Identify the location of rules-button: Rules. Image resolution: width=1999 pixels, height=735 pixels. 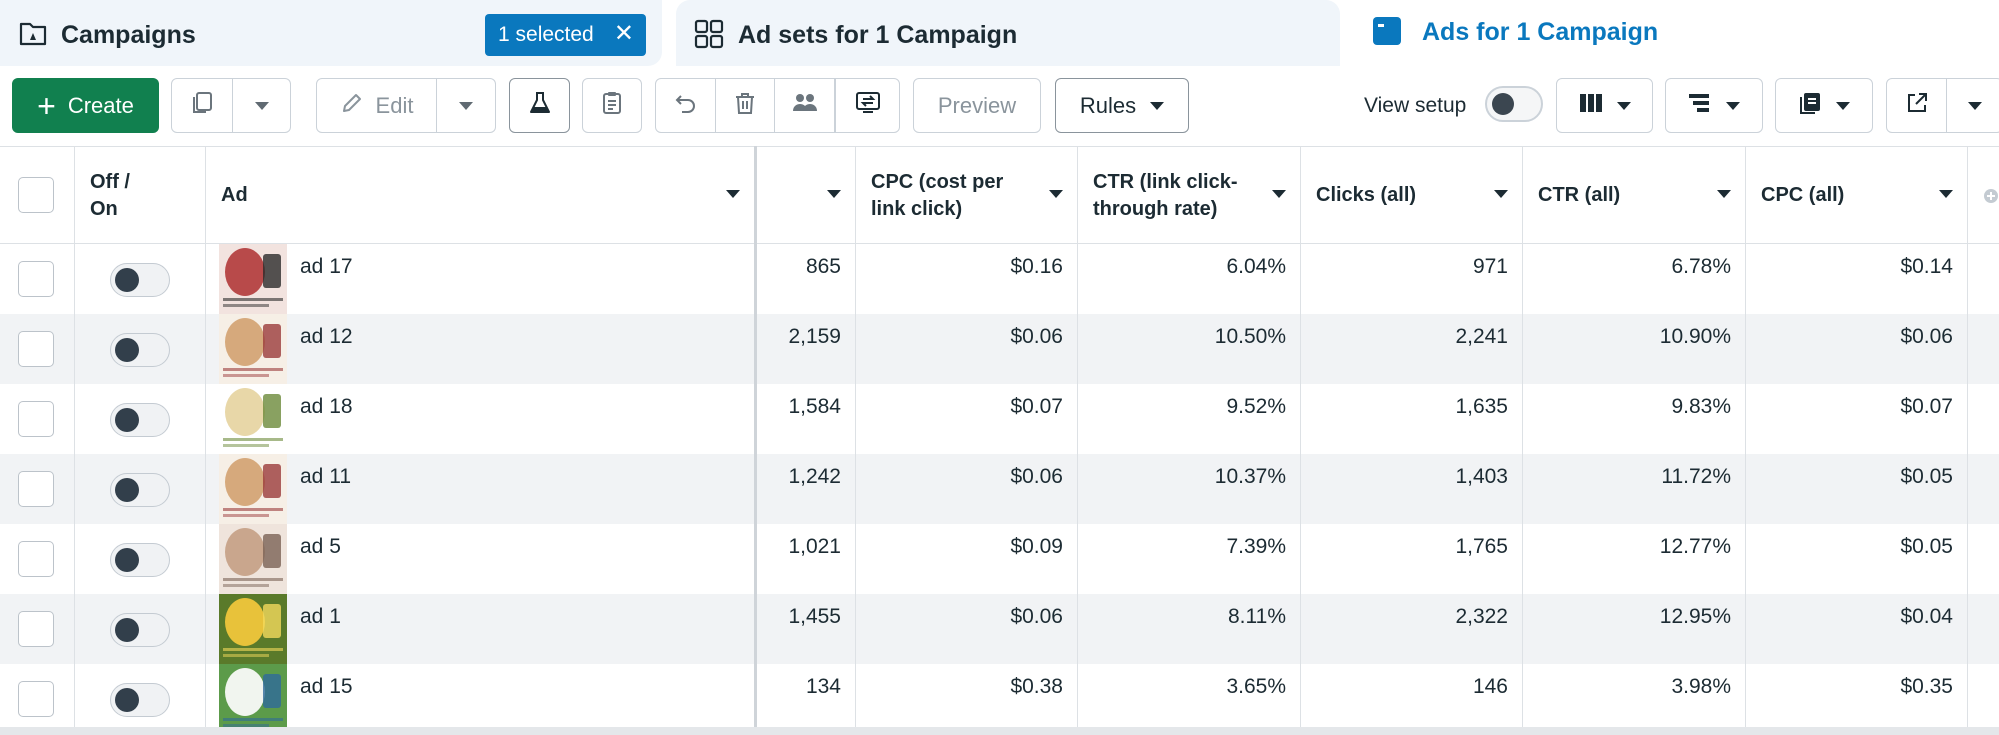
(1122, 105).